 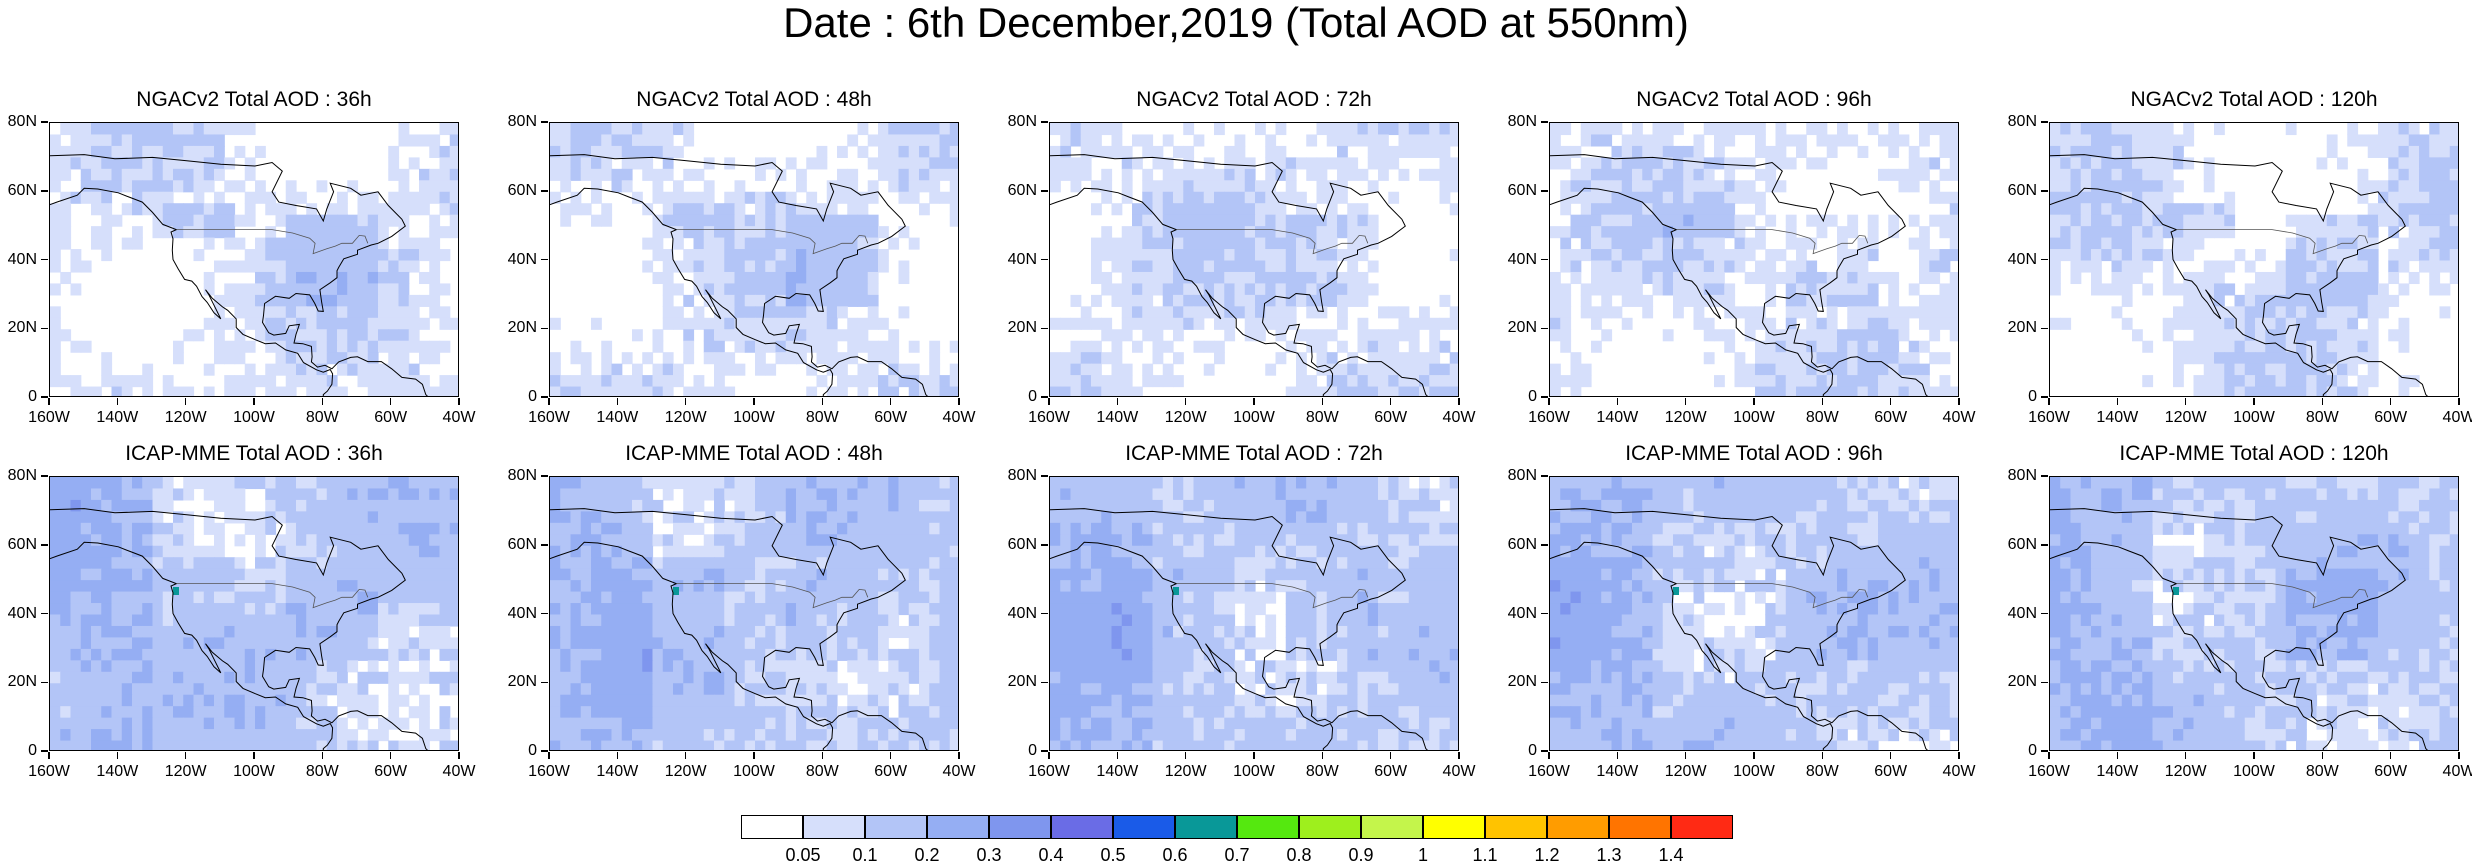 I want to click on panel-title: NGACv2 Total AOD : 48h, so click(x=754, y=100).